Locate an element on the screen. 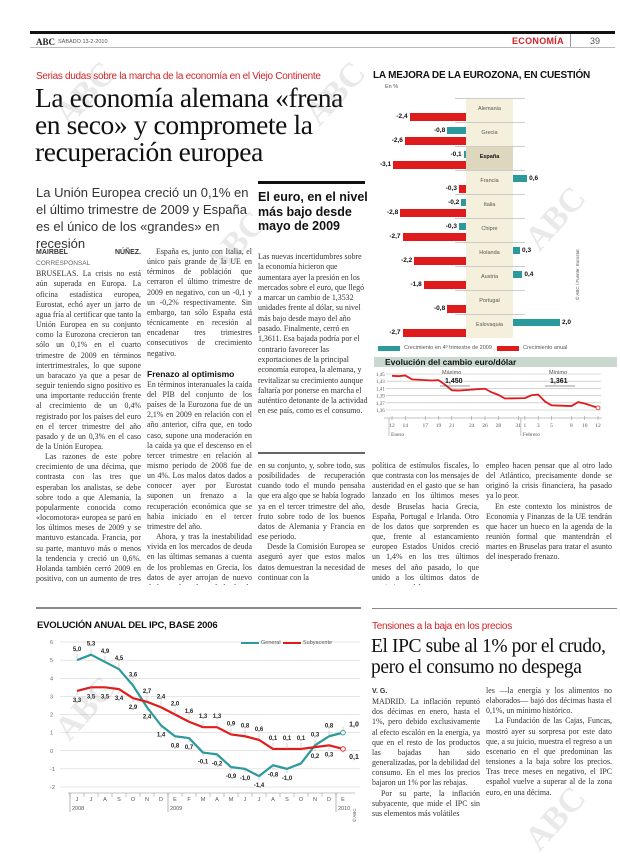 The width and height of the screenshot is (620, 858). fx-x-tick-label: 31 is located at coordinates (519, 426).